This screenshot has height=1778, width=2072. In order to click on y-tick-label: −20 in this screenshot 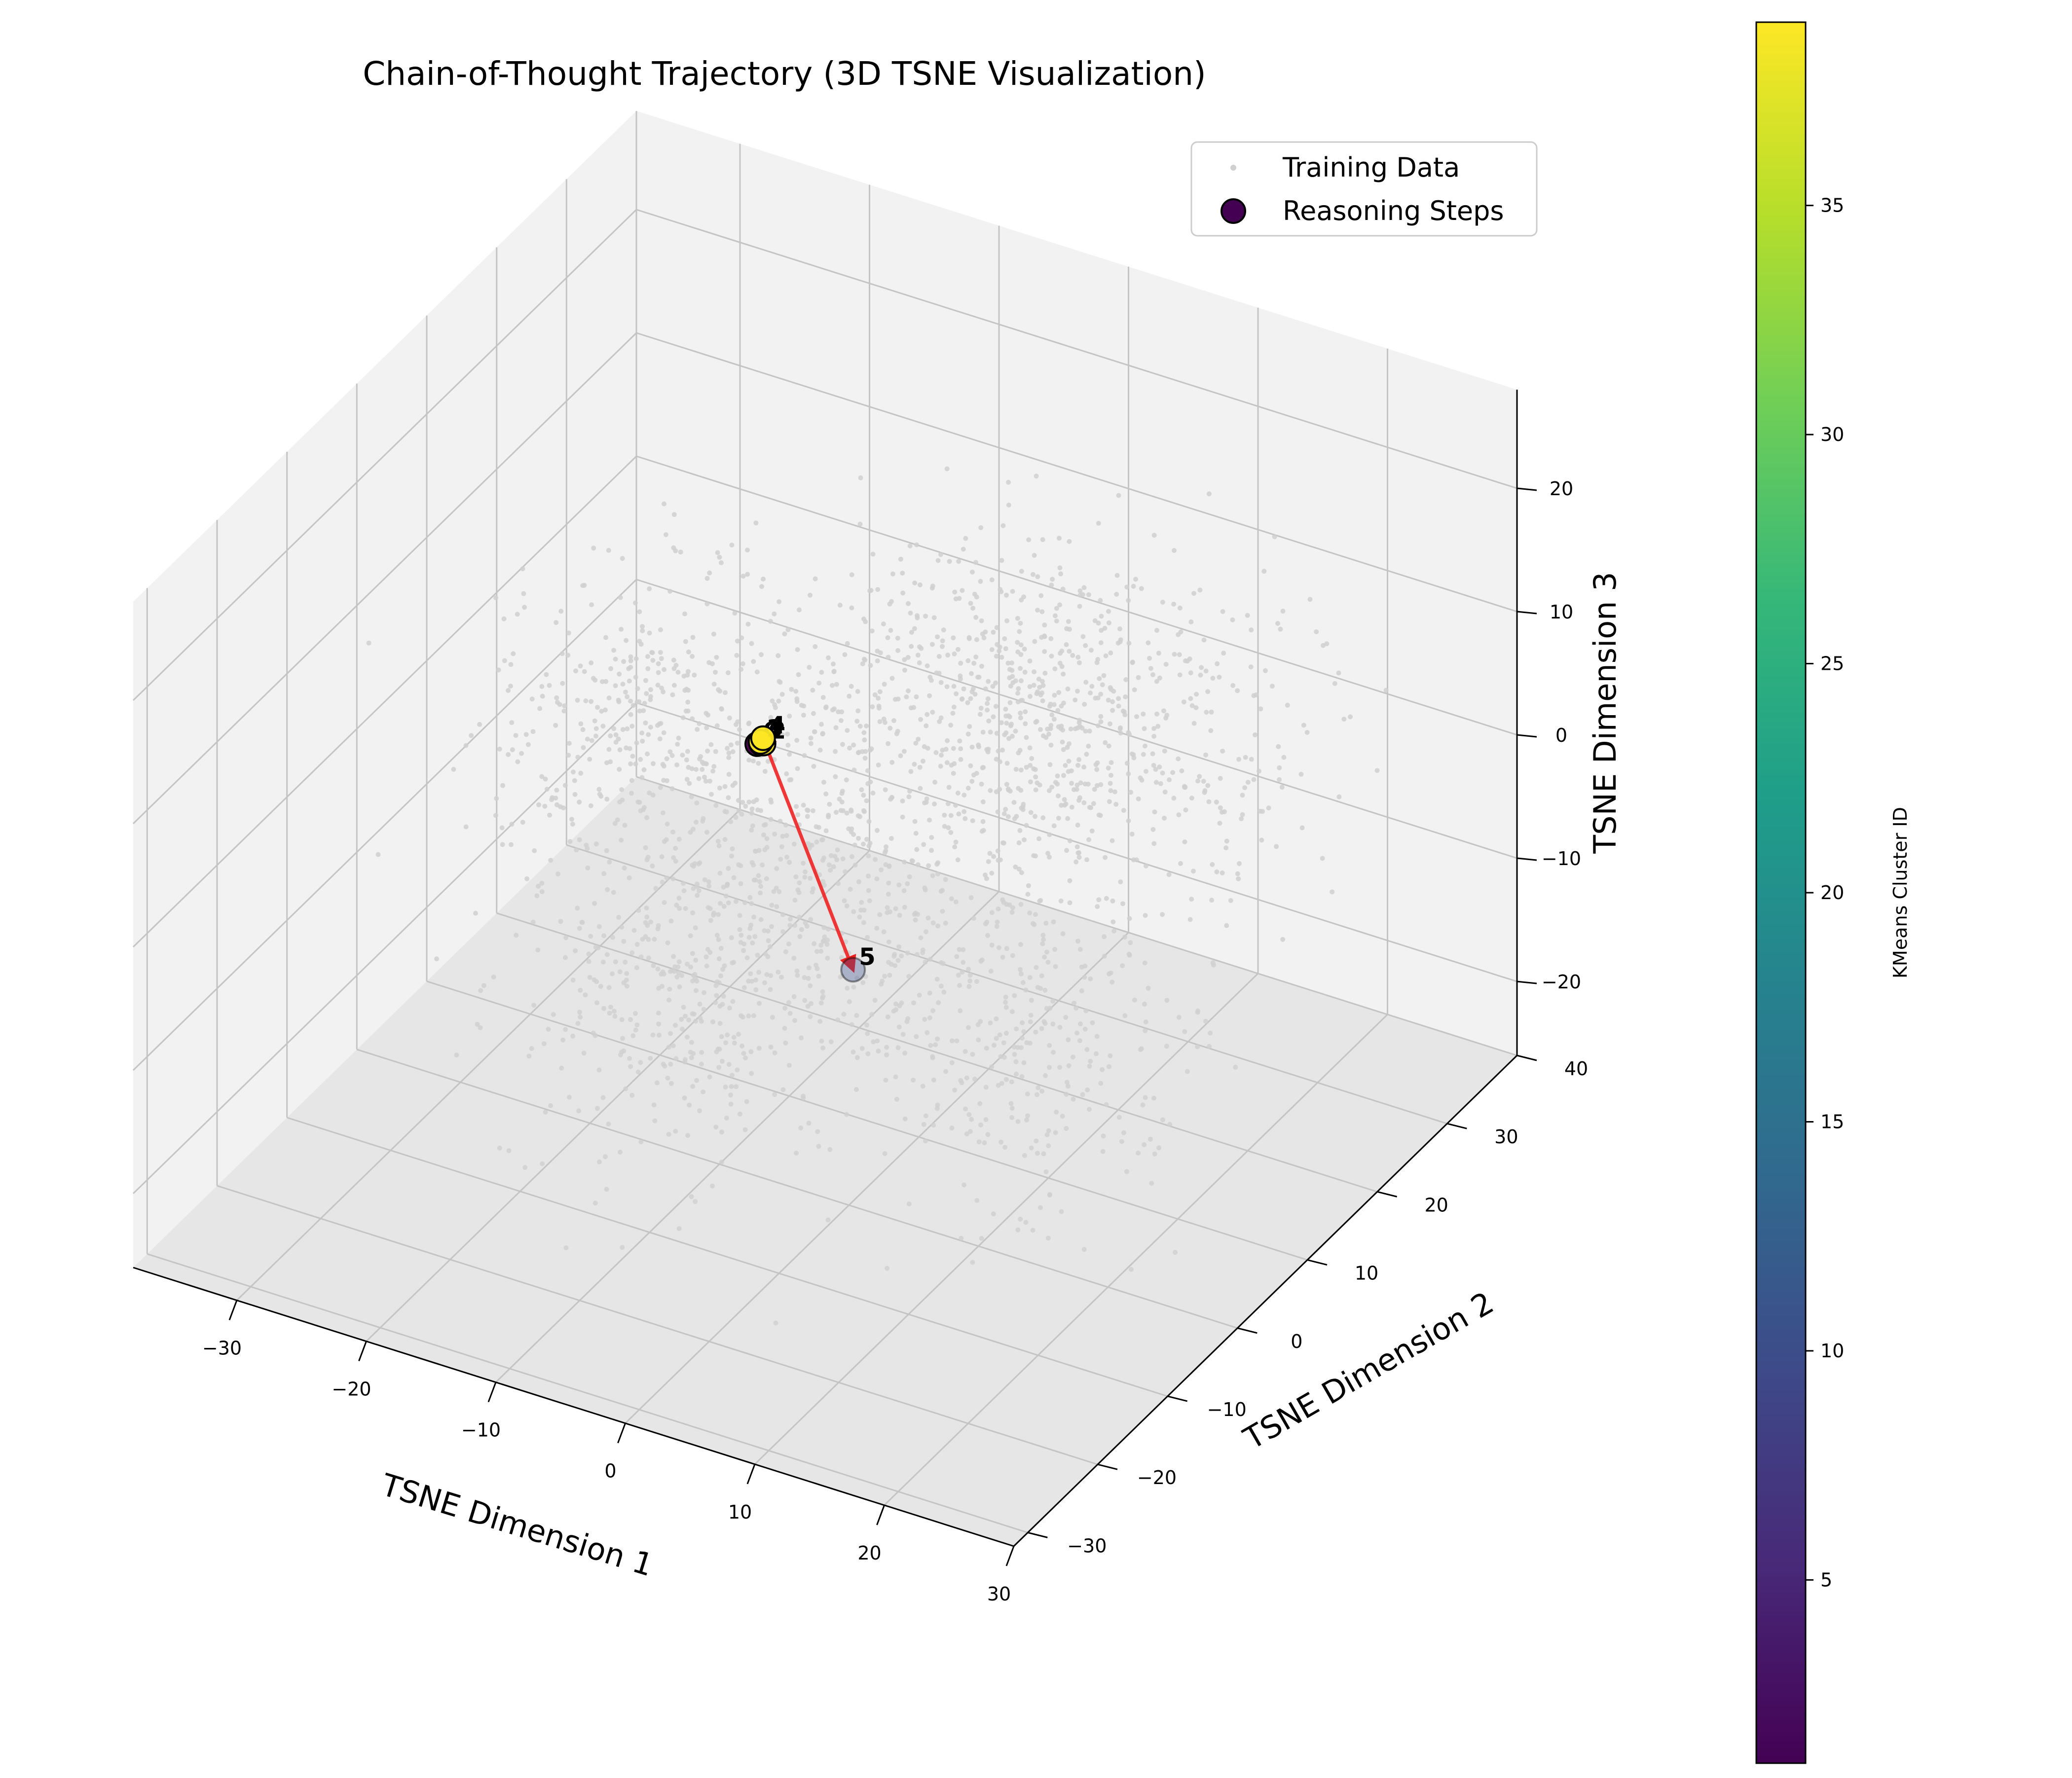, I will do `click(1157, 1477)`.